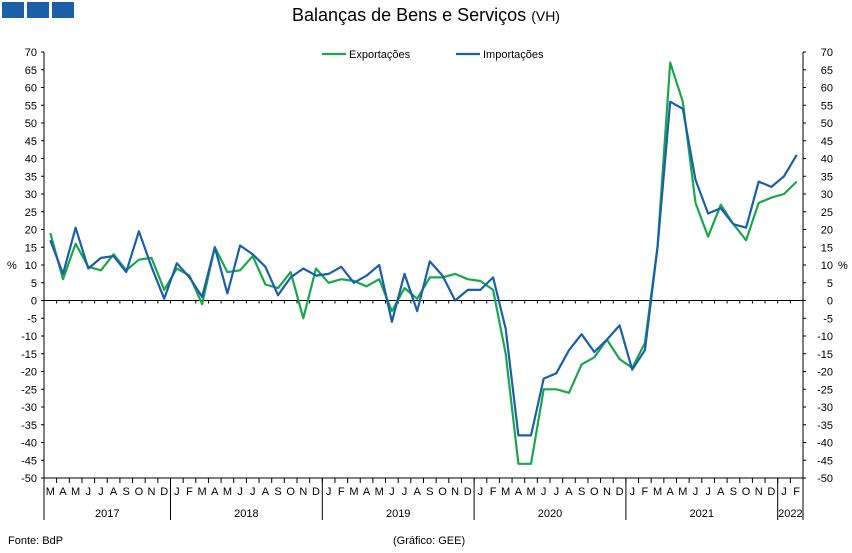  What do you see at coordinates (31, 53) in the screenshot?
I see `y-tick-label-left: 70` at bounding box center [31, 53].